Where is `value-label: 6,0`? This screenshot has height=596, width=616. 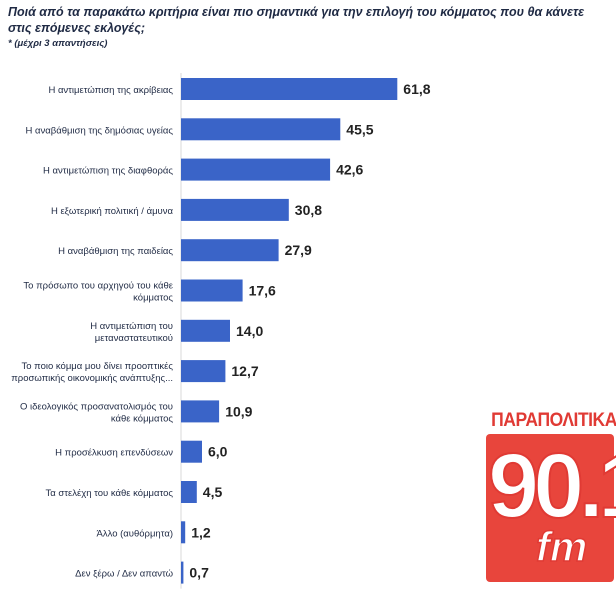 value-label: 6,0 is located at coordinates (218, 452).